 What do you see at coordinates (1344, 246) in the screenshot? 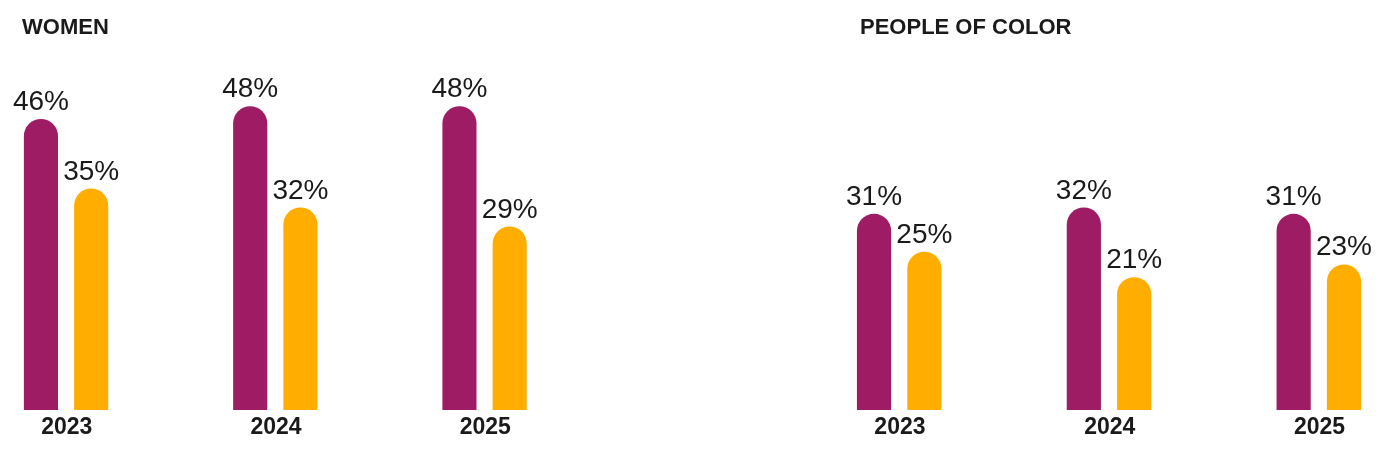
I see `data-label: 23%` at bounding box center [1344, 246].